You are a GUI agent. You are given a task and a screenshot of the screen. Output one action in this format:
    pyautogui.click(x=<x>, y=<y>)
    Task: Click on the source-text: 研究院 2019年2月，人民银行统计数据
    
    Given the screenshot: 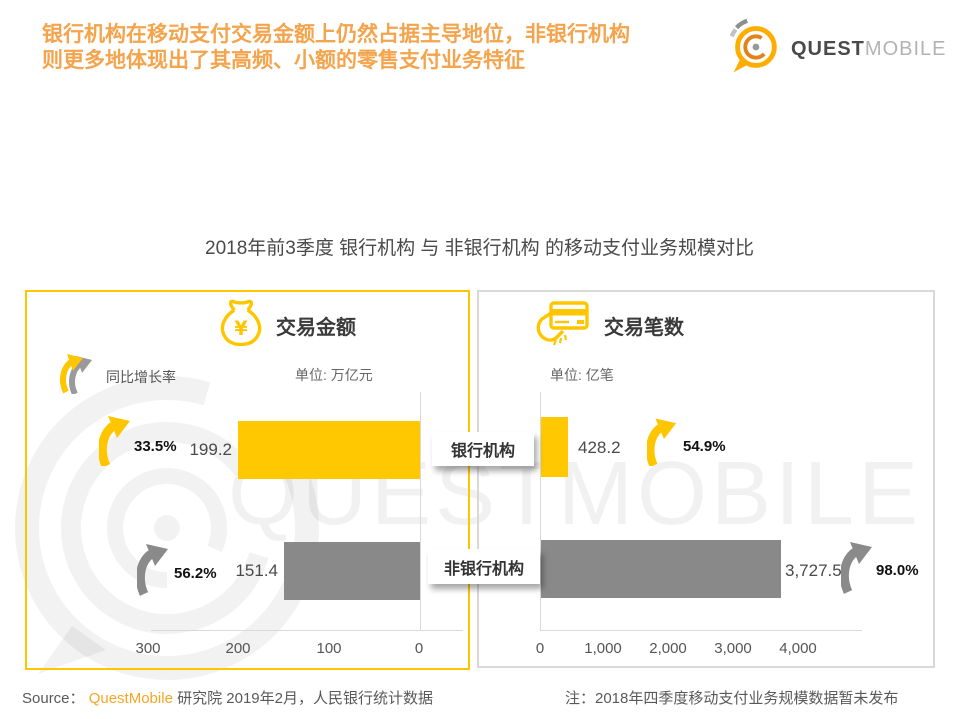 What is the action you would take?
    pyautogui.click(x=305, y=698)
    